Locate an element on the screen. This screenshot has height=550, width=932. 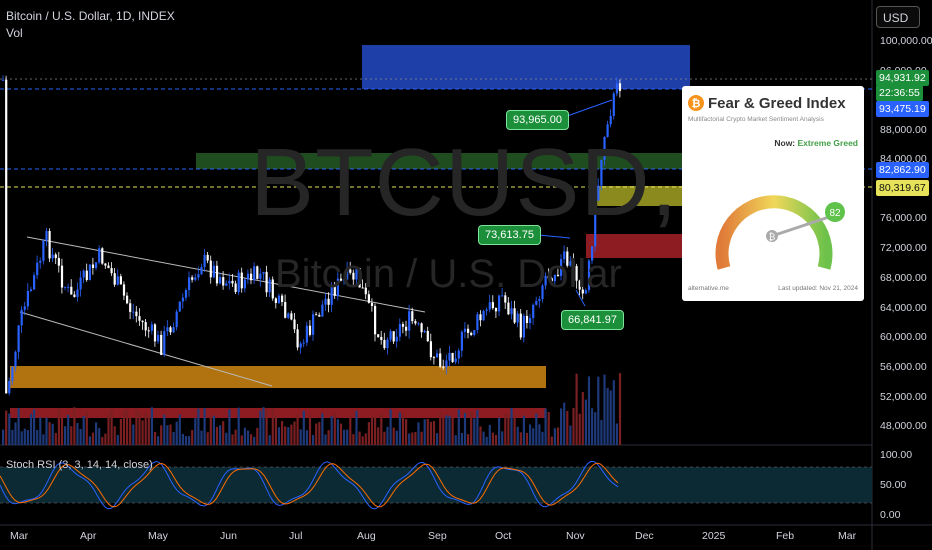
rsi-tick: 50.00 is located at coordinates (893, 485).